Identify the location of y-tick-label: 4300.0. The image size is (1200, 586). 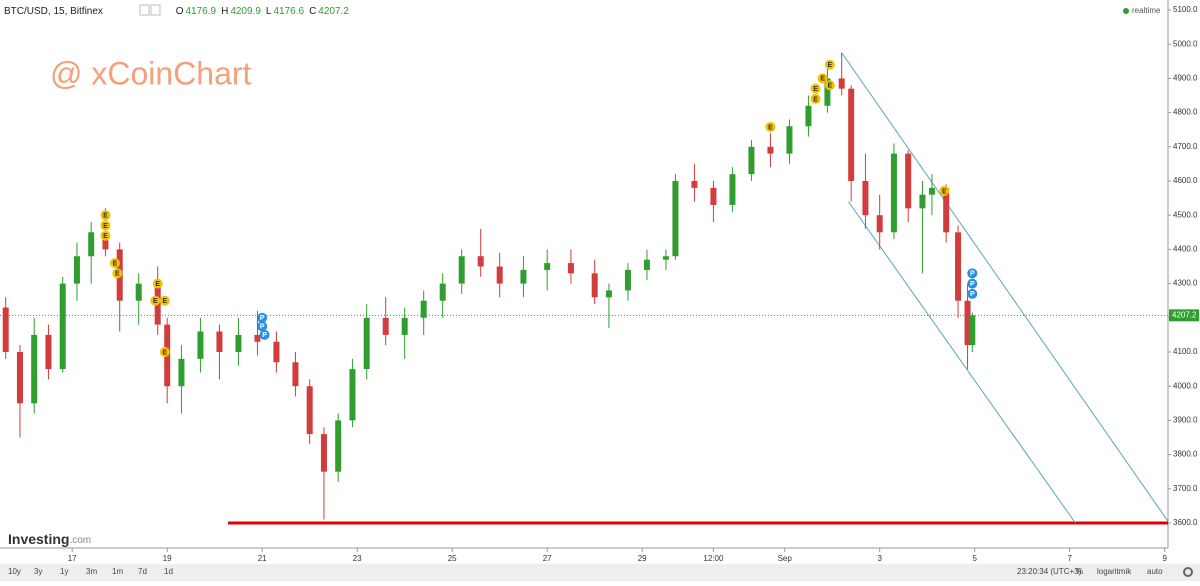
(1185, 283).